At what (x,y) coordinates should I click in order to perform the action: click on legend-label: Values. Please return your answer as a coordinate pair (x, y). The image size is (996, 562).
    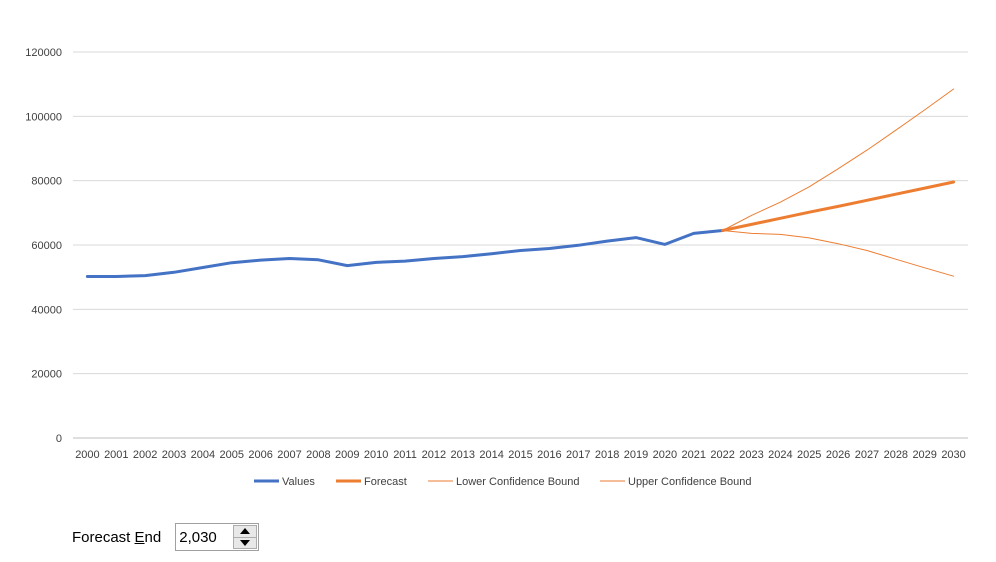
    Looking at the image, I should click on (298, 482).